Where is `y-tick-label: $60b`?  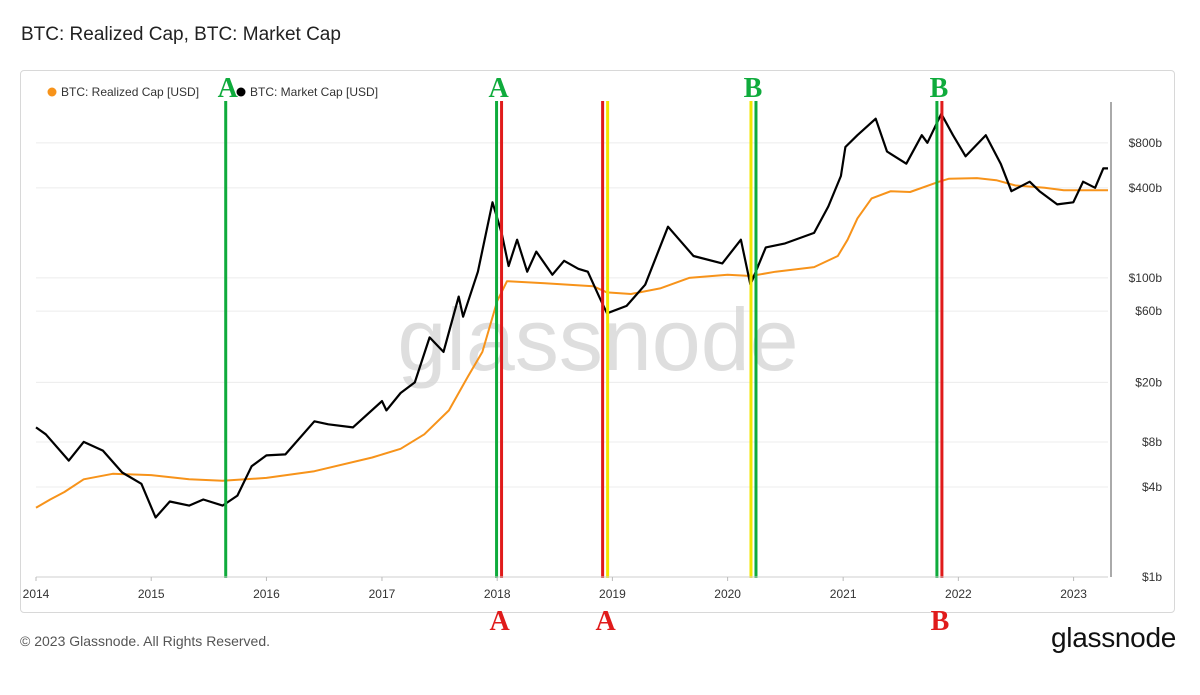
y-tick-label: $60b is located at coordinates (1148, 311).